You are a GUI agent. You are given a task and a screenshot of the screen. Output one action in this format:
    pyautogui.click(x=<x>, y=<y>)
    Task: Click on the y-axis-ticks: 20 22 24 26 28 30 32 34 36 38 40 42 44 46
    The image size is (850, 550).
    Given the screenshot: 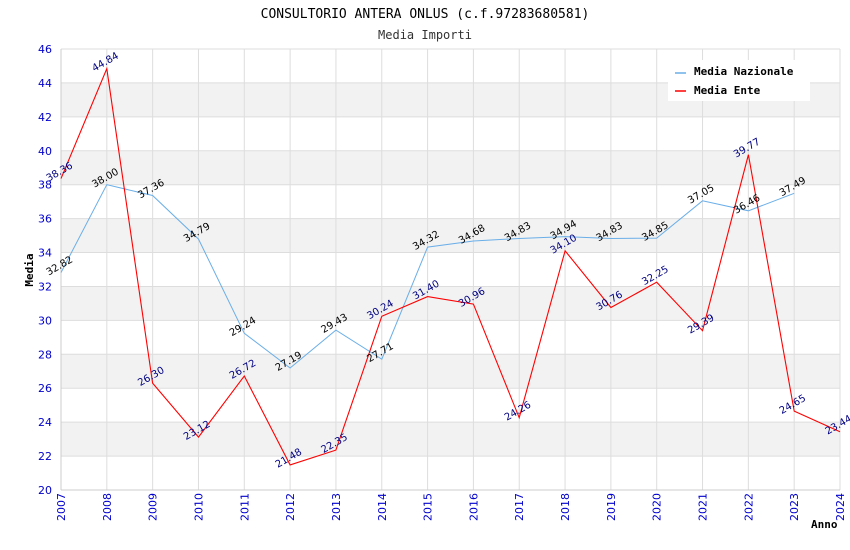 What is the action you would take?
    pyautogui.click(x=45, y=270)
    